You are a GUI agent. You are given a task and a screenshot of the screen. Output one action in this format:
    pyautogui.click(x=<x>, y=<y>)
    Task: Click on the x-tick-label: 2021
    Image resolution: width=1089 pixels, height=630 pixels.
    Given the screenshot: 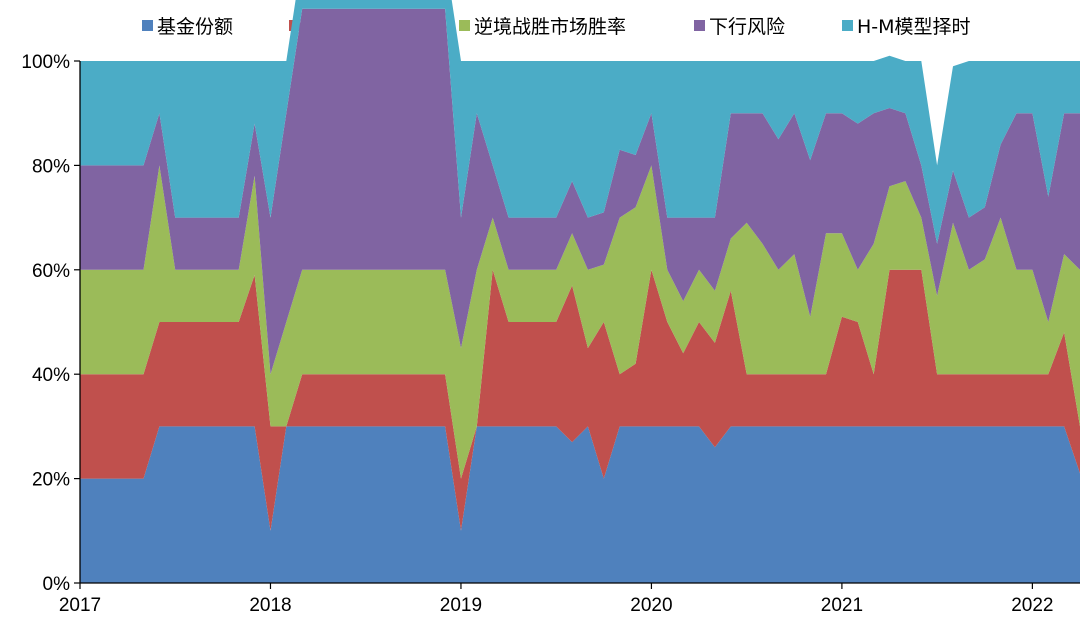 What is the action you would take?
    pyautogui.click(x=842, y=605)
    